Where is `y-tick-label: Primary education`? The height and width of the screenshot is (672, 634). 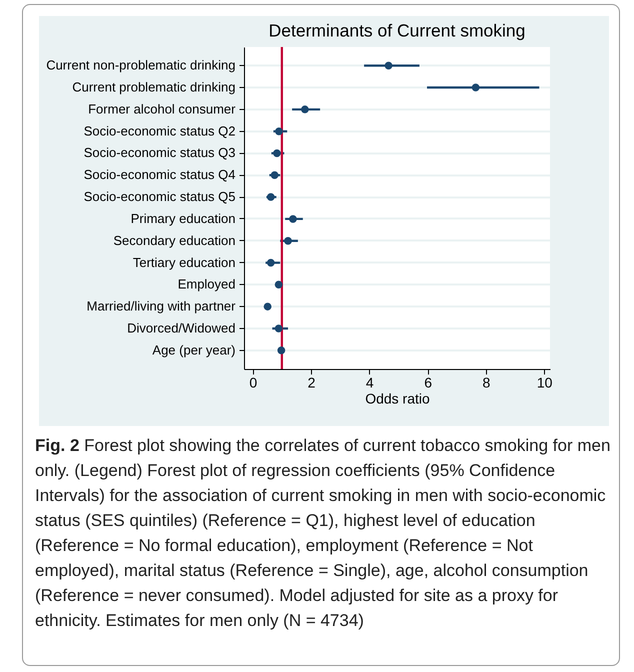 y-tick-label: Primary education is located at coordinates (183, 218).